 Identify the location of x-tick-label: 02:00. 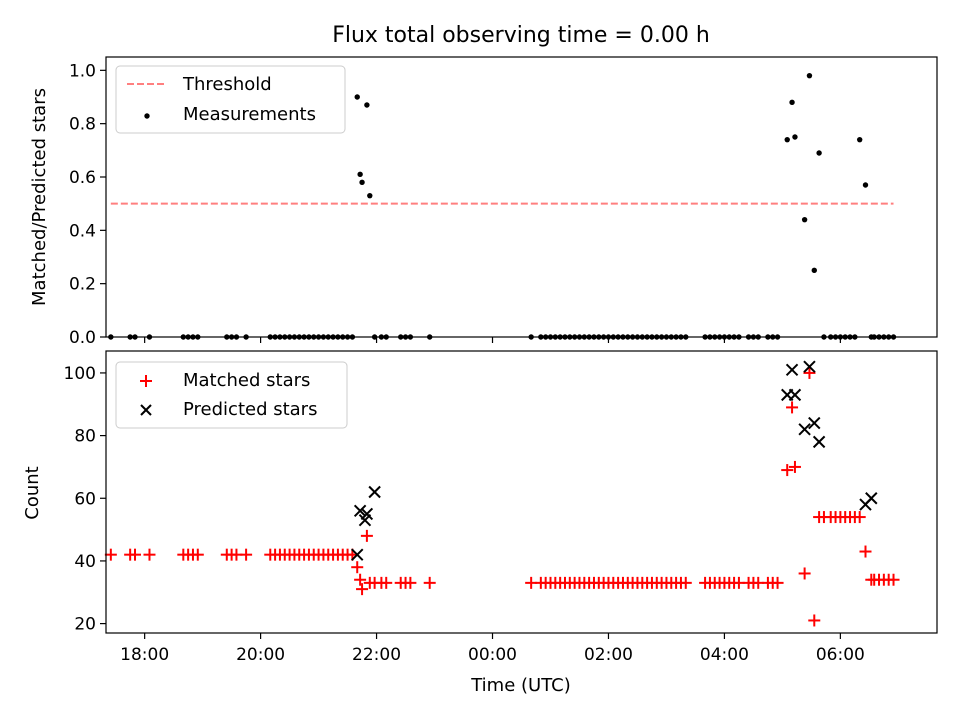
(608, 655).